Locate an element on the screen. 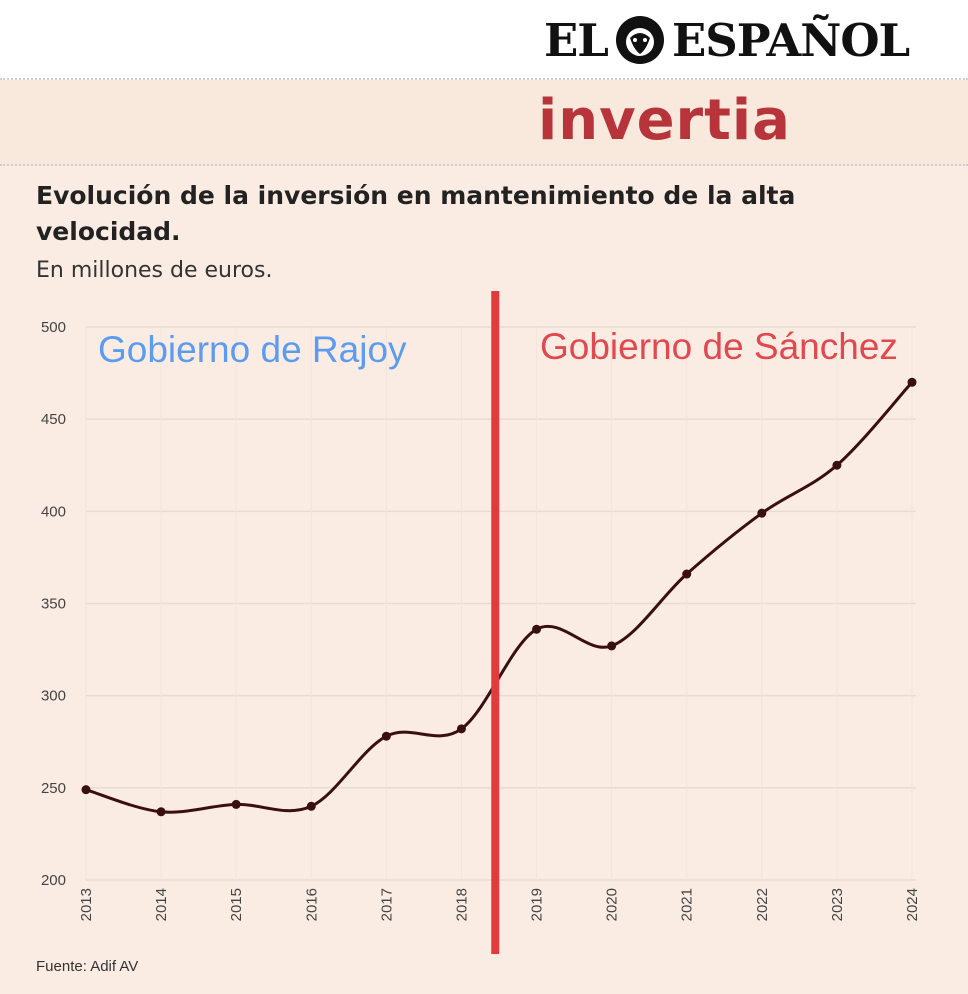 This screenshot has height=994, width=968. data-point-2021 is located at coordinates (687, 574).